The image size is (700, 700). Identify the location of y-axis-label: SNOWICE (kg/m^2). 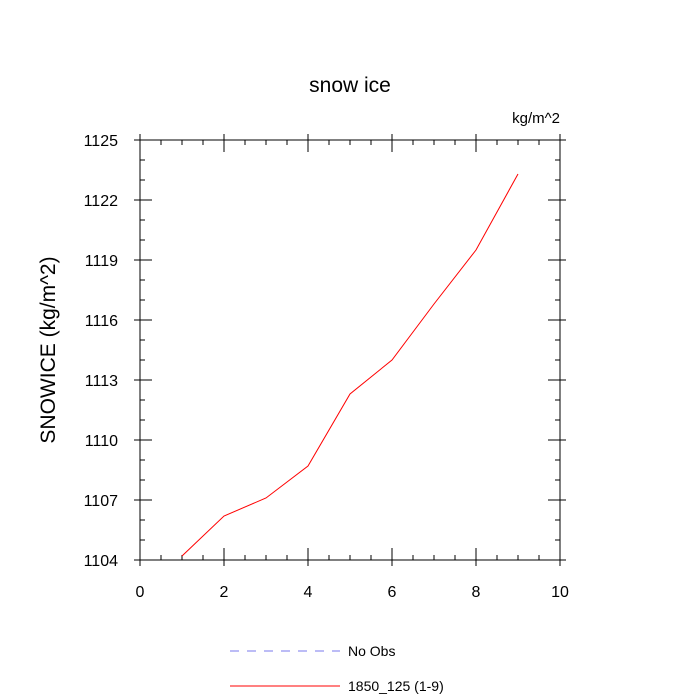
(48, 349).